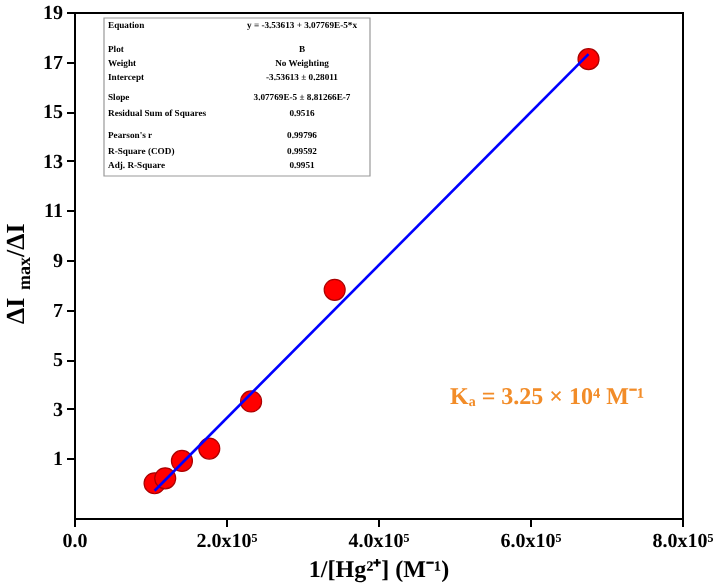 This screenshot has width=718, height=584. Describe the element at coordinates (53, 14) in the screenshot. I see `y-tick-label: 19` at that location.